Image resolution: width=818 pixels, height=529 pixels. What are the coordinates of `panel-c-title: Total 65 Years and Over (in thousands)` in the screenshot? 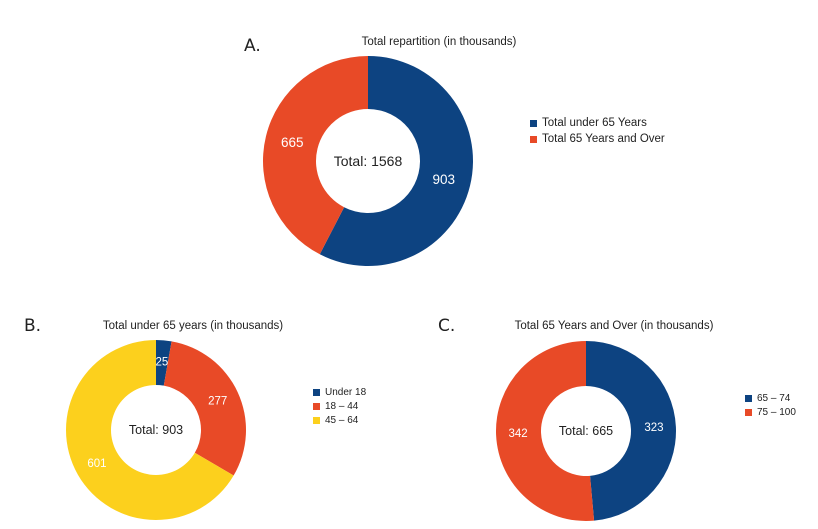 It's located at (614, 326).